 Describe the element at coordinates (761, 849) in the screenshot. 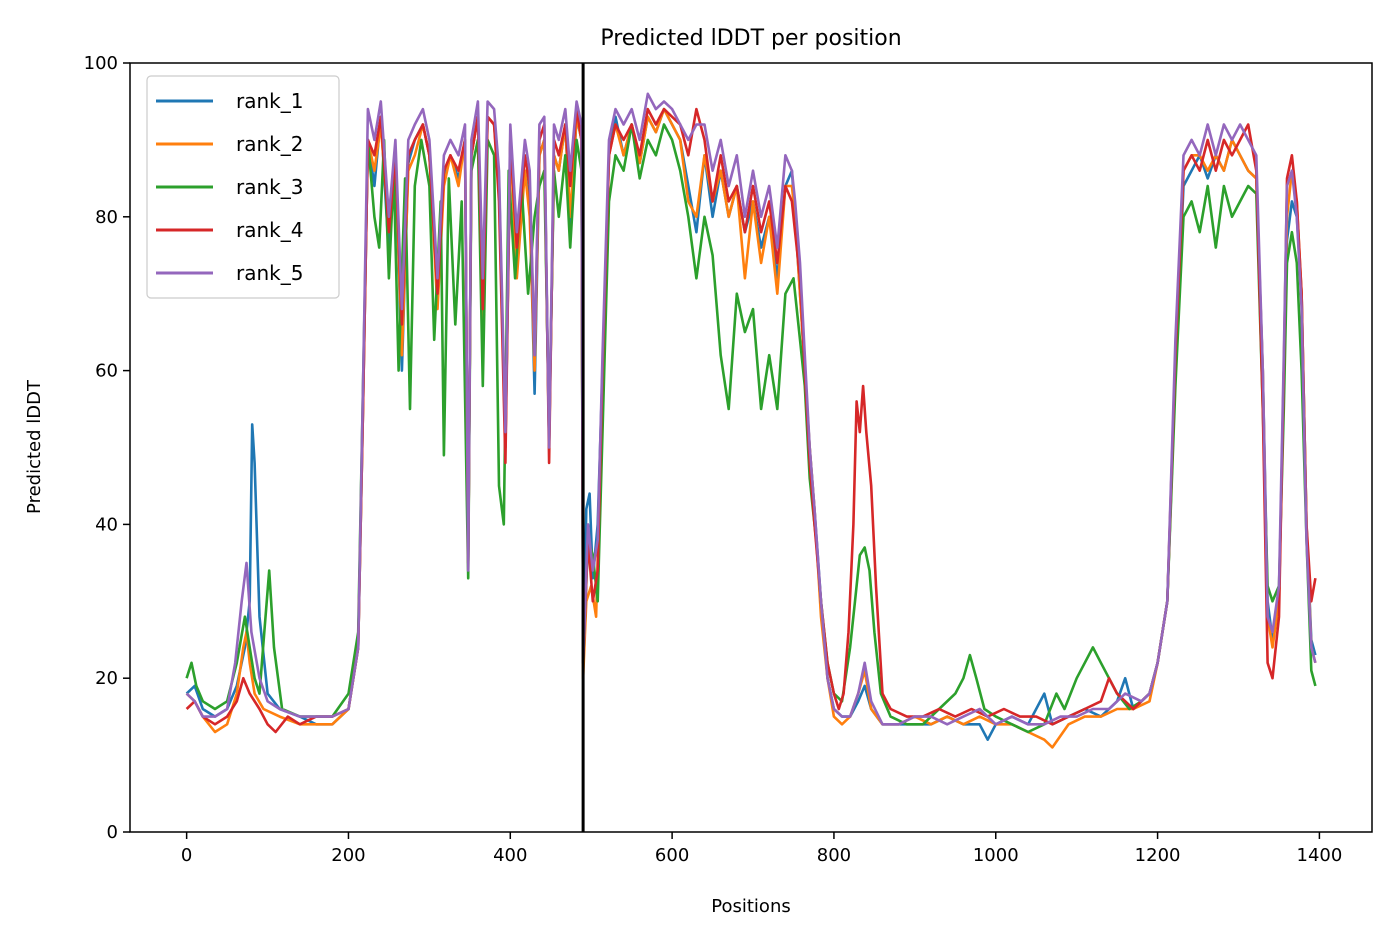

I see `x-axis: 0 200 400 600 800 1000 1200 1400` at that location.